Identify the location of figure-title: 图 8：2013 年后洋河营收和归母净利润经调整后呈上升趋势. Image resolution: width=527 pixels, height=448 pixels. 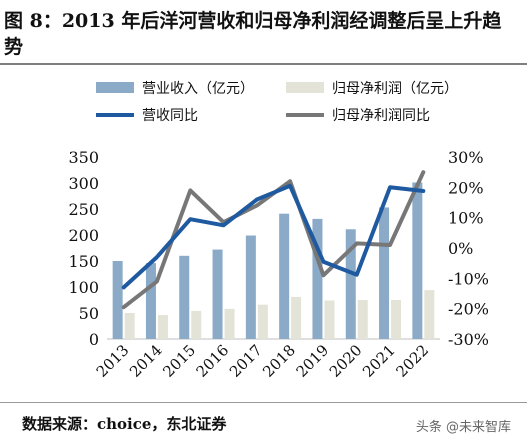
(253, 34).